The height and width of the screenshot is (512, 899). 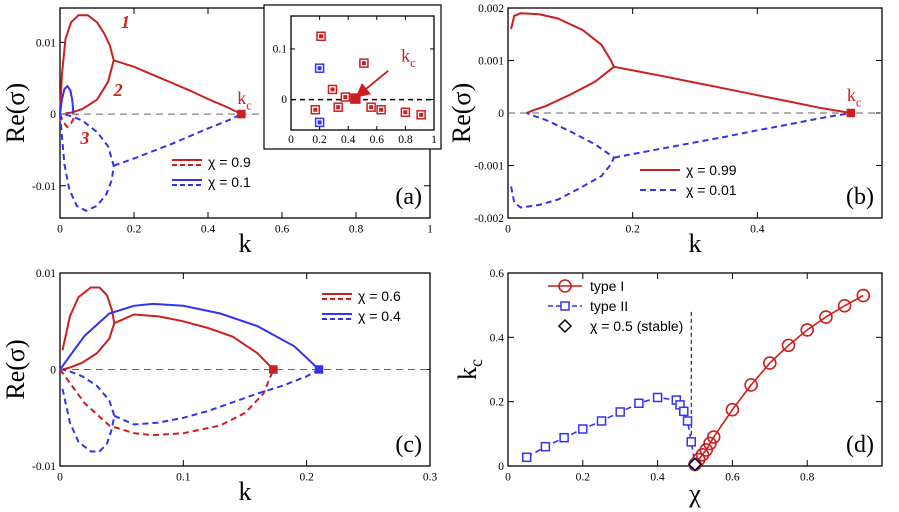 What do you see at coordinates (497, 274) in the screenshot?
I see `y-tick-label: 0.6` at bounding box center [497, 274].